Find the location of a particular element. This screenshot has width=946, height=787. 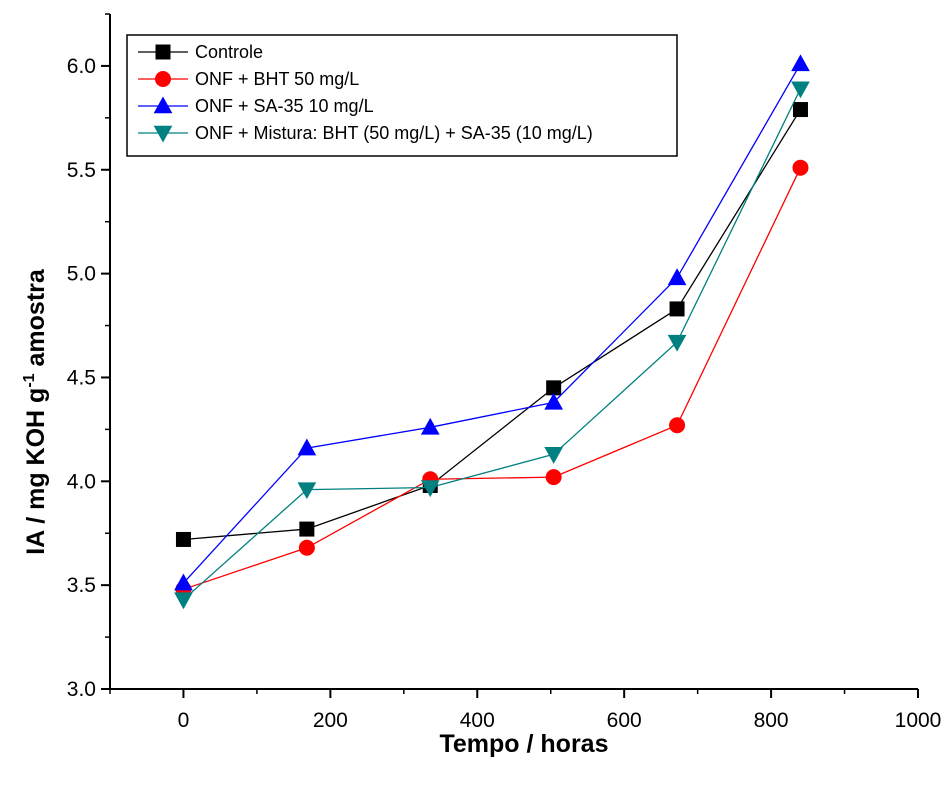

x-tick-label: 200 is located at coordinates (330, 720).